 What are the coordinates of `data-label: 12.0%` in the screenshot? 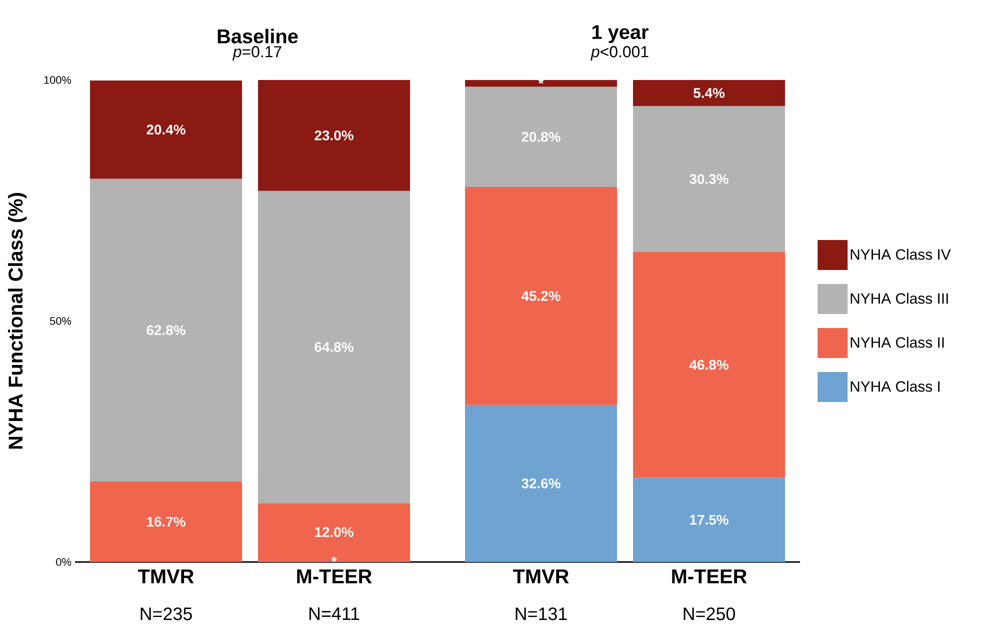 It's located at (334, 532).